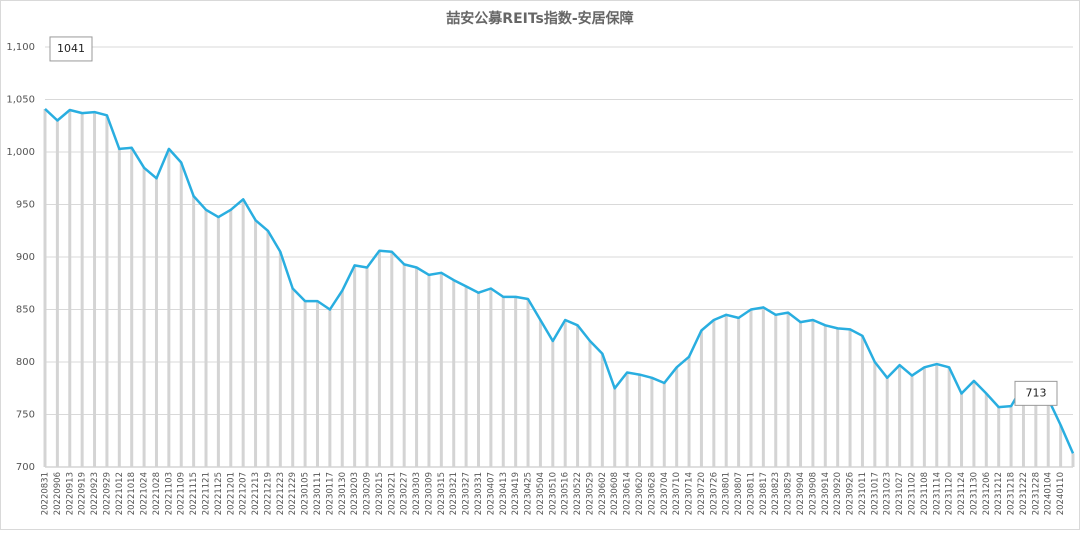  I want to click on x-tick-label: 20221028, so click(157, 493).